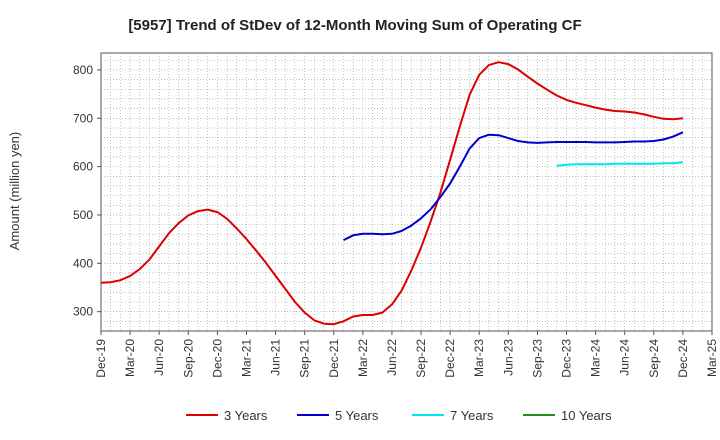 This screenshot has height=440, width=720. I want to click on x-tick-label: Sep-22, so click(421, 358).